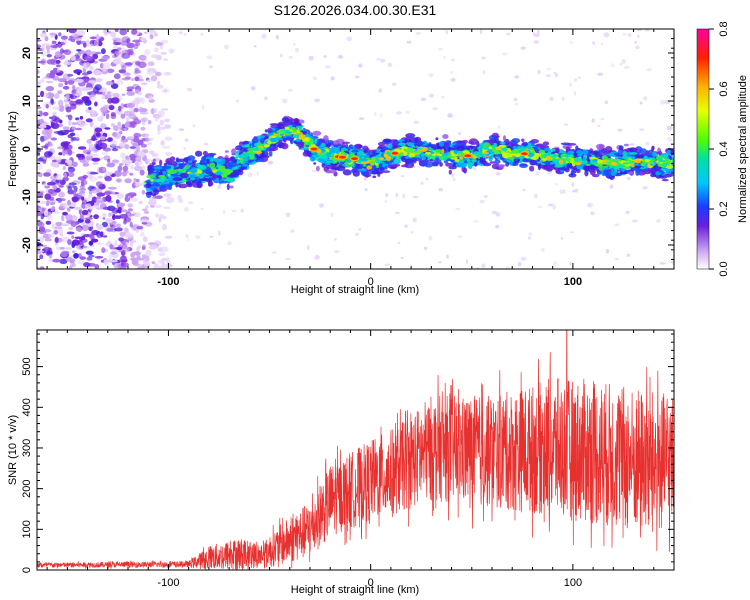 Image resolution: width=750 pixels, height=600 pixels. What do you see at coordinates (524, 154) in the screenshot?
I see `spectrogram-peak-cell` at bounding box center [524, 154].